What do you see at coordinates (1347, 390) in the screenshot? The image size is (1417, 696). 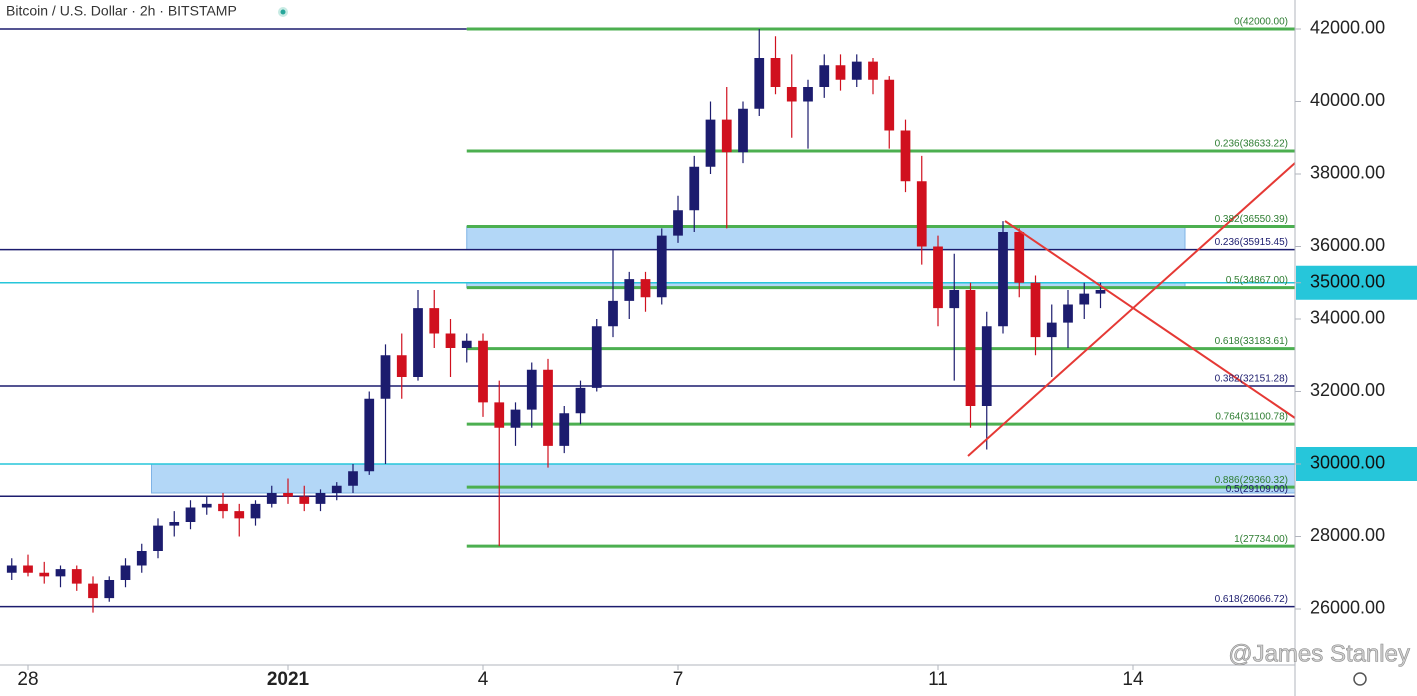 I see `y-tick-label: 32000.00` at bounding box center [1347, 390].